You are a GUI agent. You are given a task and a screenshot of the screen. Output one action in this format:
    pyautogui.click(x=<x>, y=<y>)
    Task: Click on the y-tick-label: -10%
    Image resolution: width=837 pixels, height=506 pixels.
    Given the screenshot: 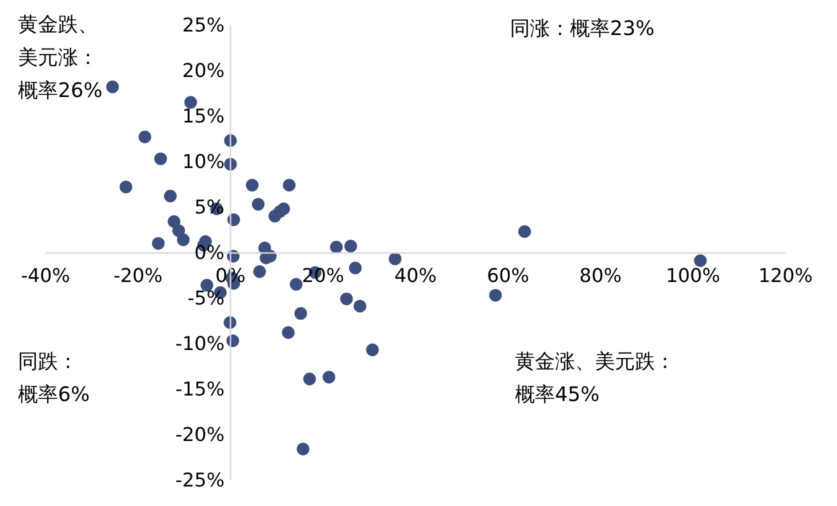 What is the action you would take?
    pyautogui.click(x=199, y=344)
    